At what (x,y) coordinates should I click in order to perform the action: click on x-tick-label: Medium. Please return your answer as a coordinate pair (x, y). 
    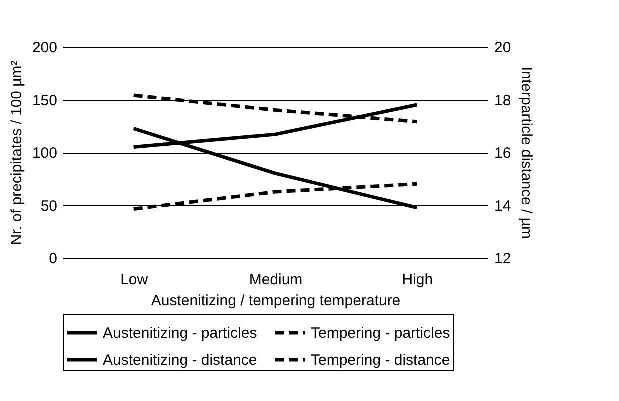
    Looking at the image, I should click on (276, 280).